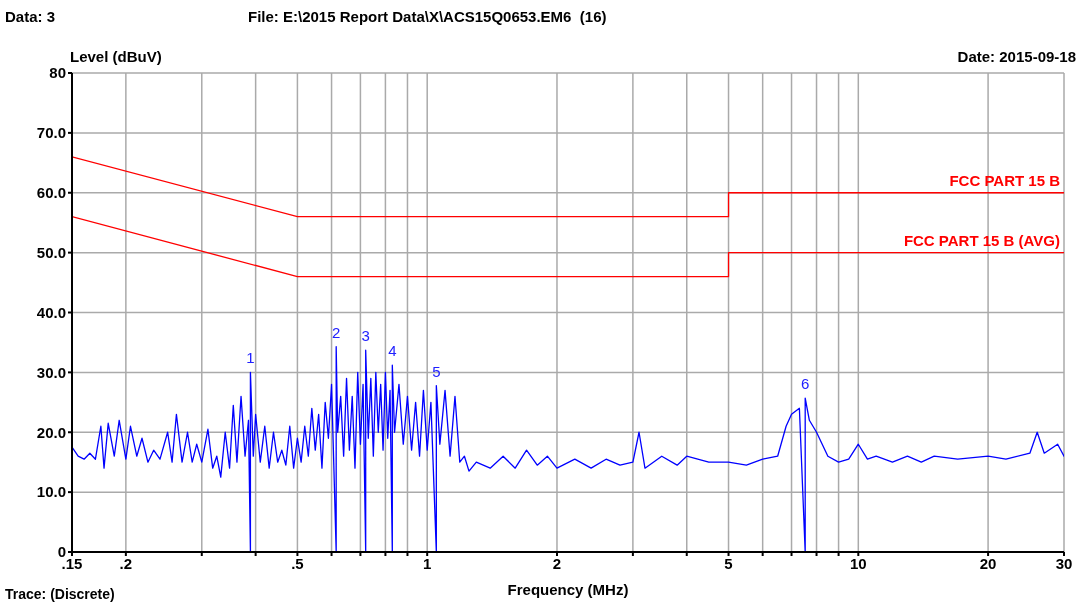 The height and width of the screenshot is (605, 1084). Describe the element at coordinates (51, 252) in the screenshot. I see `y-tick-label: 50.0` at that location.